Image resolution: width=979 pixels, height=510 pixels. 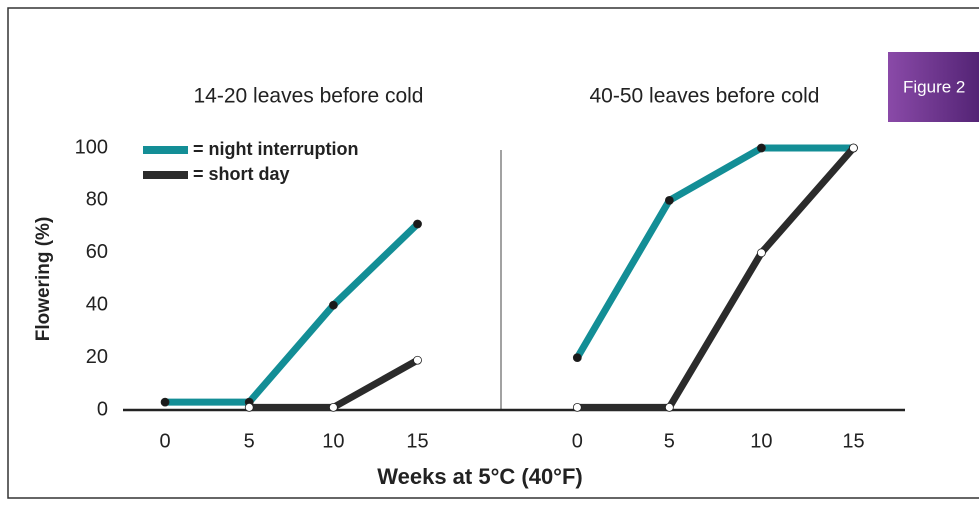 I want to click on figure-label: Figure 2, so click(x=934, y=86).